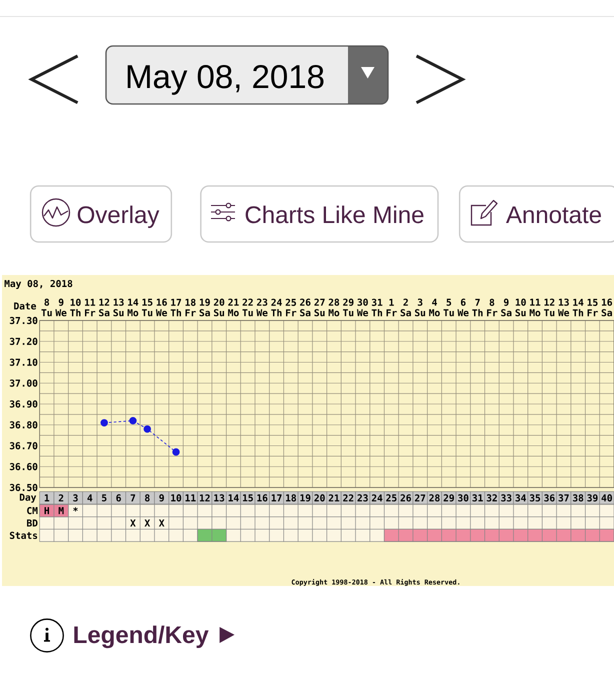 This screenshot has width=614, height=692. Describe the element at coordinates (191, 498) in the screenshot. I see `x-tick-label: 11` at that location.